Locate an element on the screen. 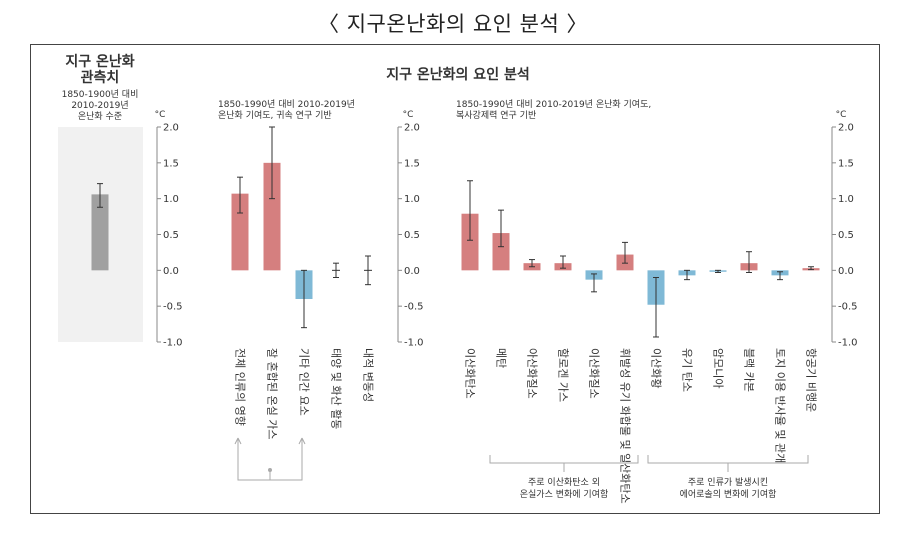 This screenshot has width=906, height=535. radiative-category-label: 유기 탄소 is located at coordinates (687, 370).